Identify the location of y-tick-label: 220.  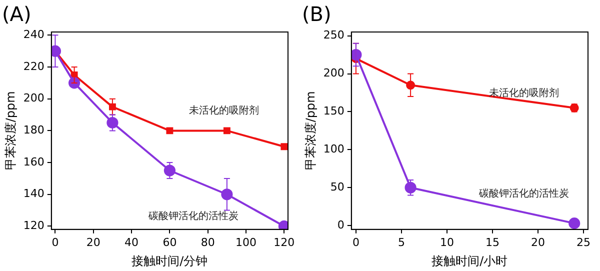
(33, 66).